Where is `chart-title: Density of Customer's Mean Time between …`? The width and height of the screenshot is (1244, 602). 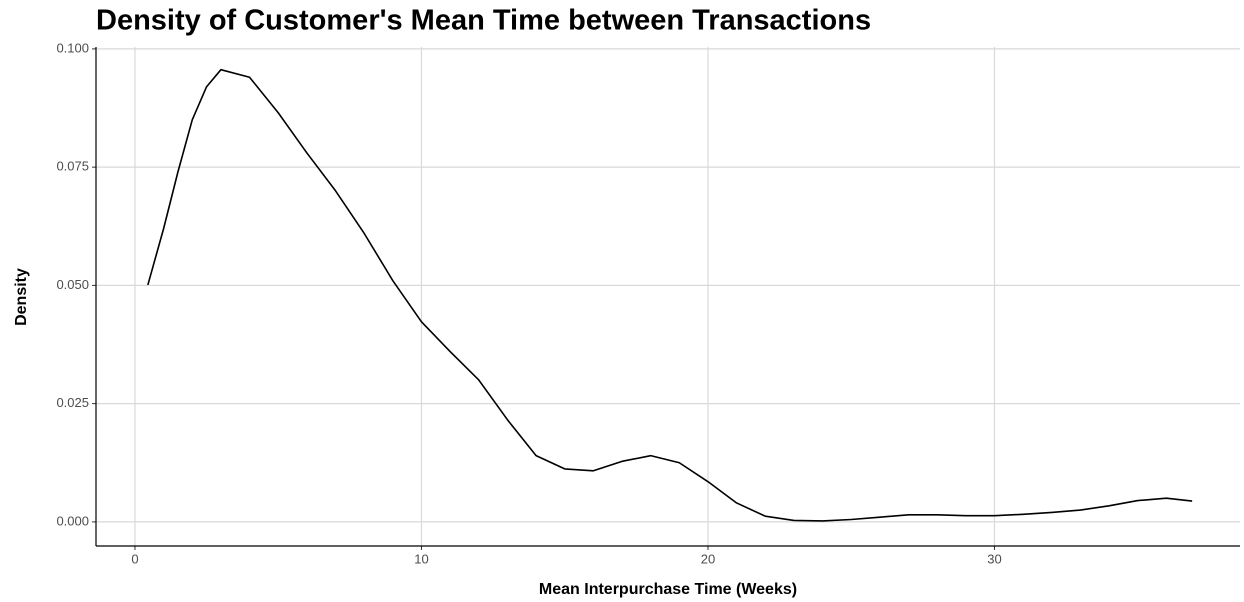
chart-title: Density of Customer's Mean Time between … is located at coordinates (483, 21).